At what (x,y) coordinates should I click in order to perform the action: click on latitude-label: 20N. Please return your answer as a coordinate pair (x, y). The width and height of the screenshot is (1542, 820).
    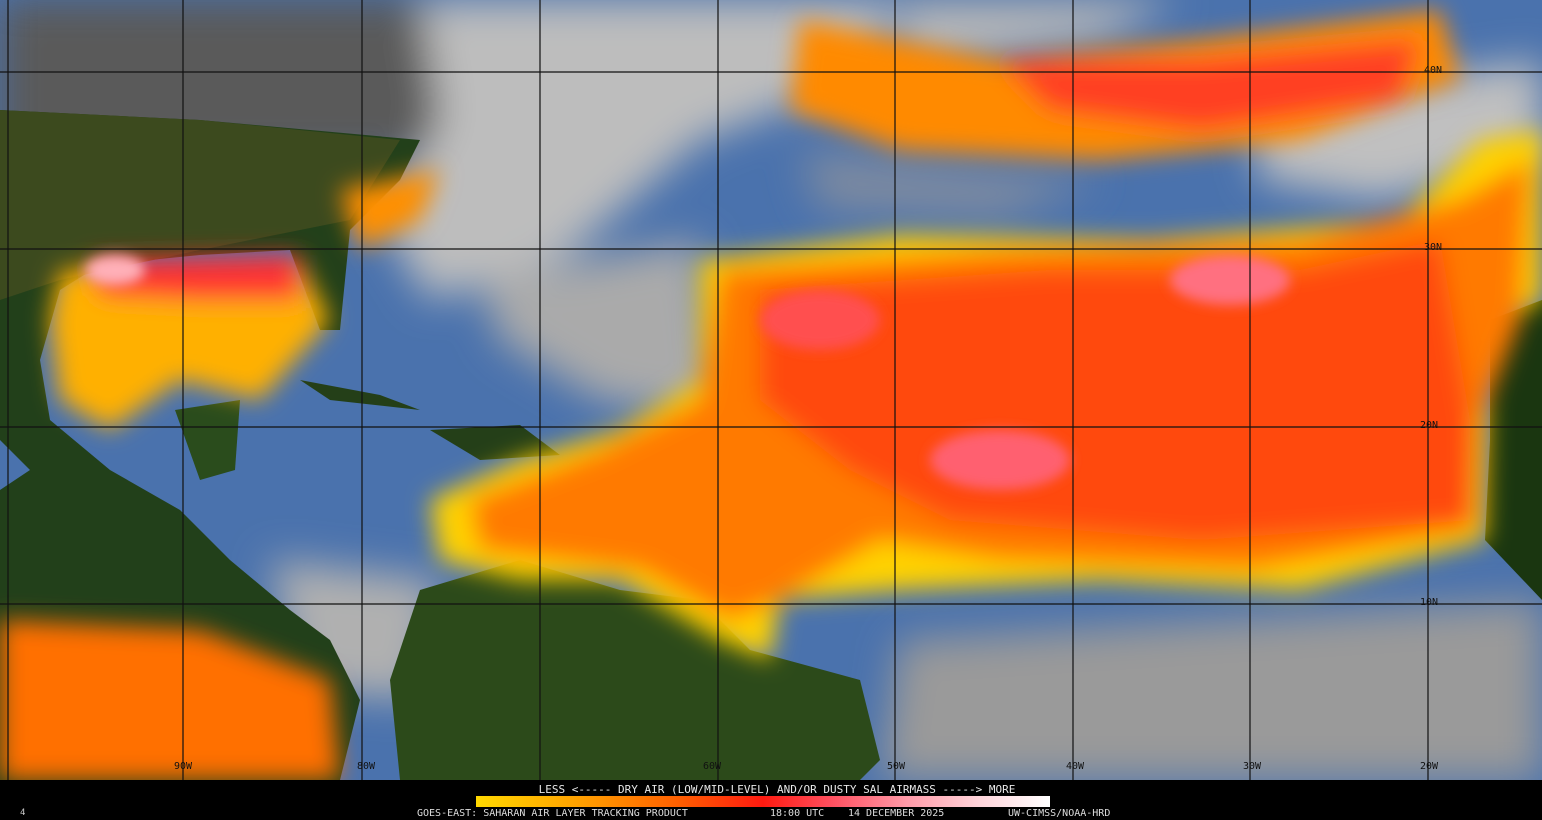
    Looking at the image, I should click on (1429, 425).